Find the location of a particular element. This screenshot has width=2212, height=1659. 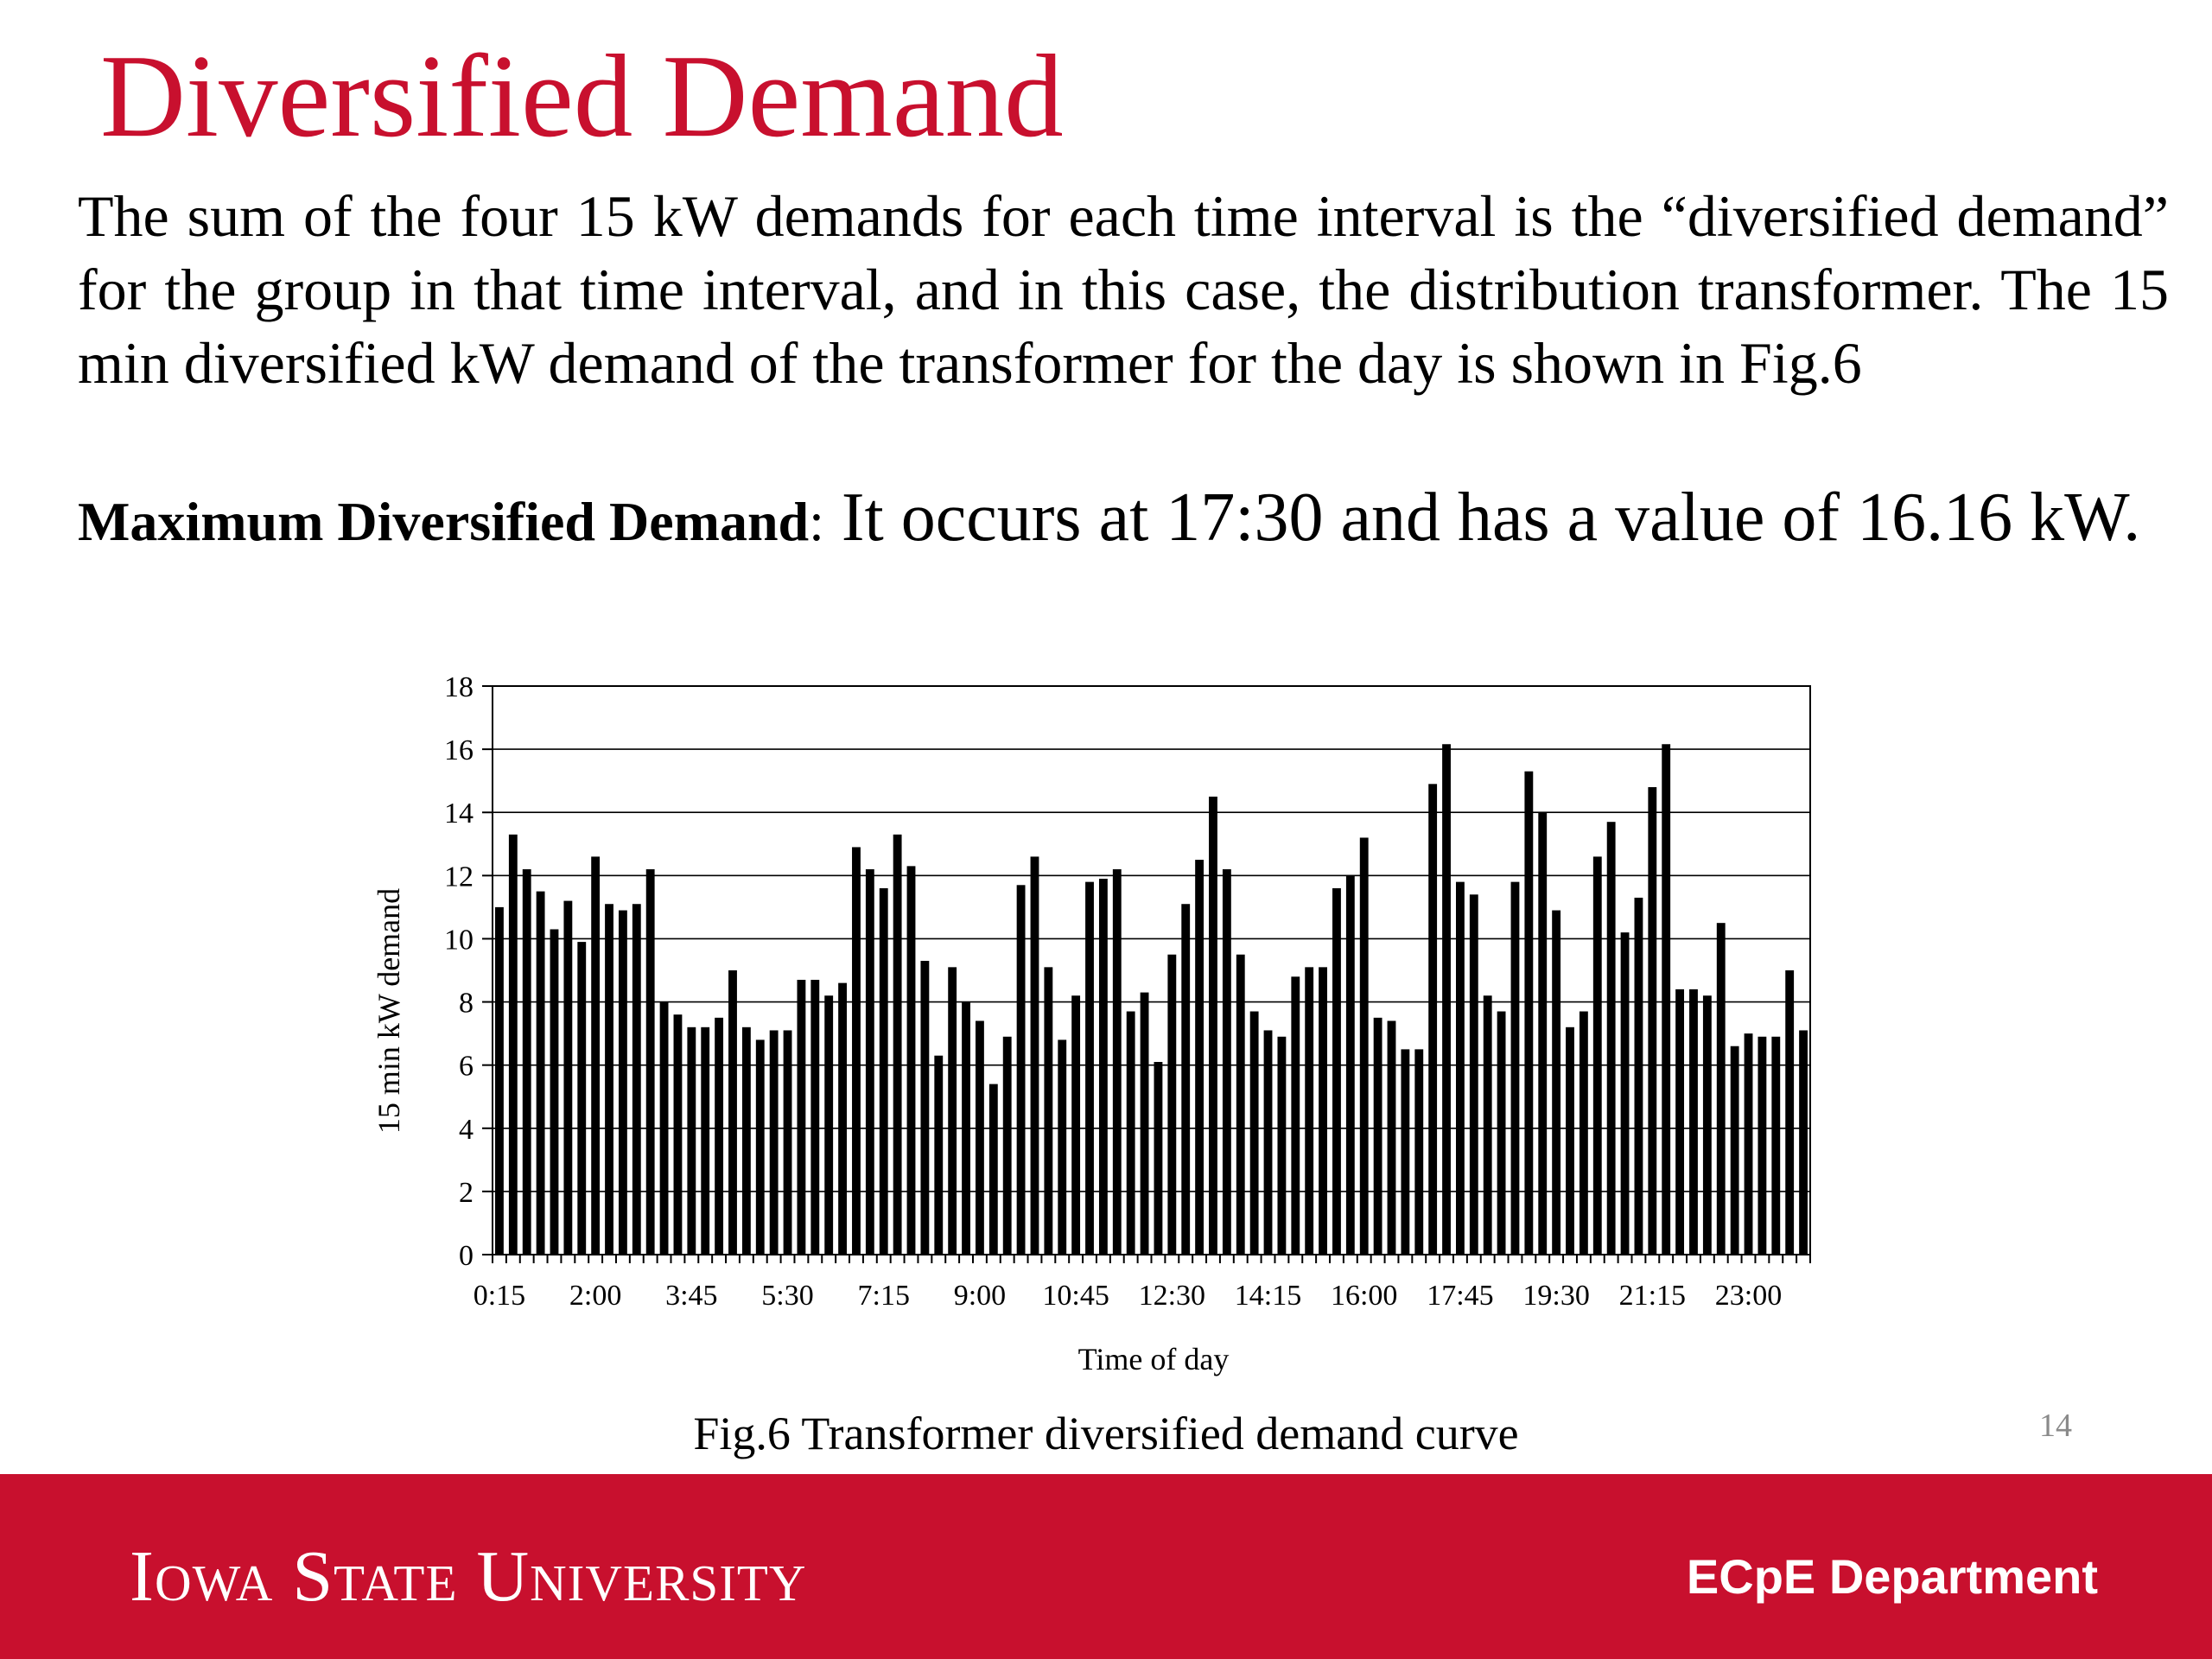

y-tick-label: 6 is located at coordinates (466, 1067).